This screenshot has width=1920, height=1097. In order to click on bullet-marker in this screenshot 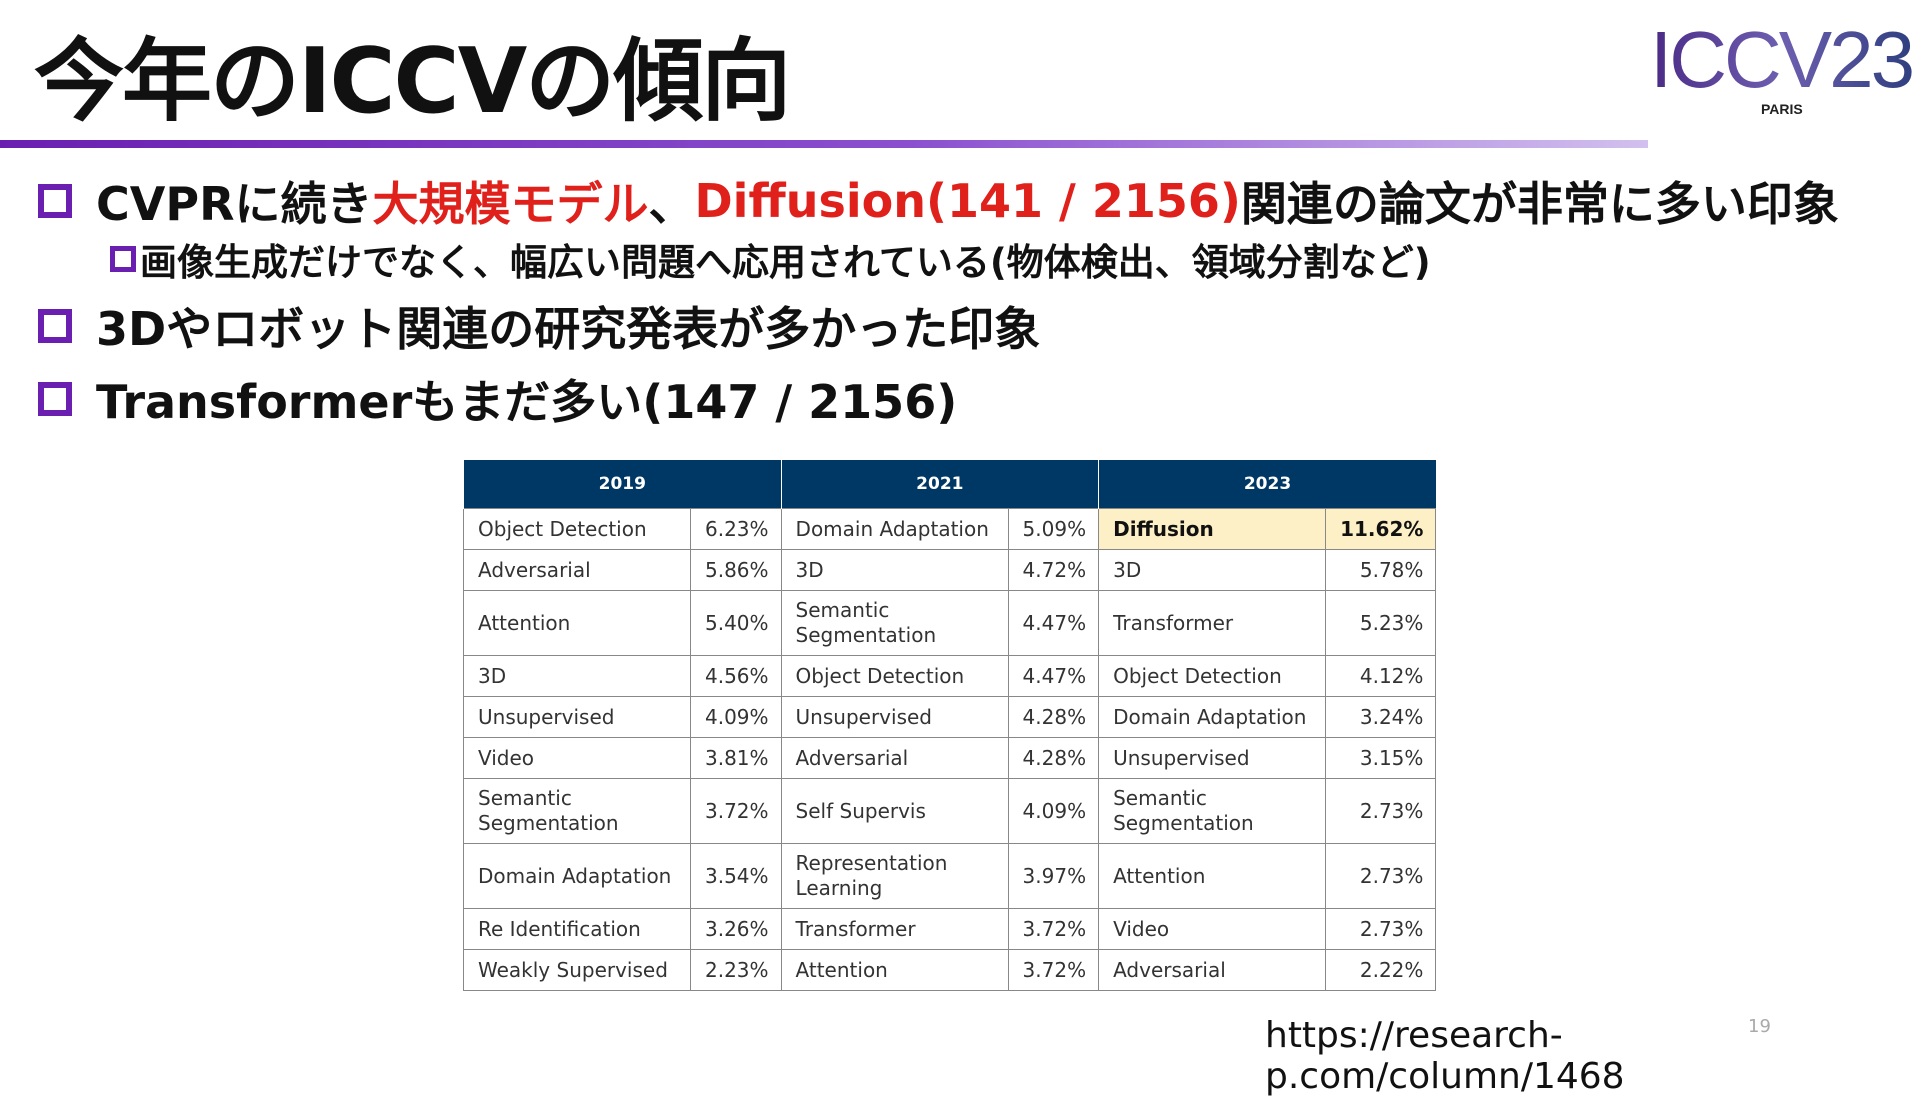, I will do `click(55, 399)`.